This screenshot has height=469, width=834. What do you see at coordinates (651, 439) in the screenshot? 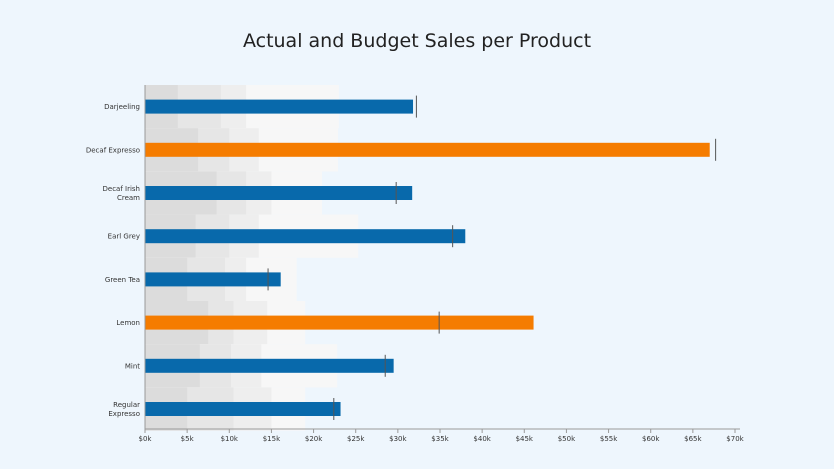
I see `x-tick-label: $60k` at bounding box center [651, 439].